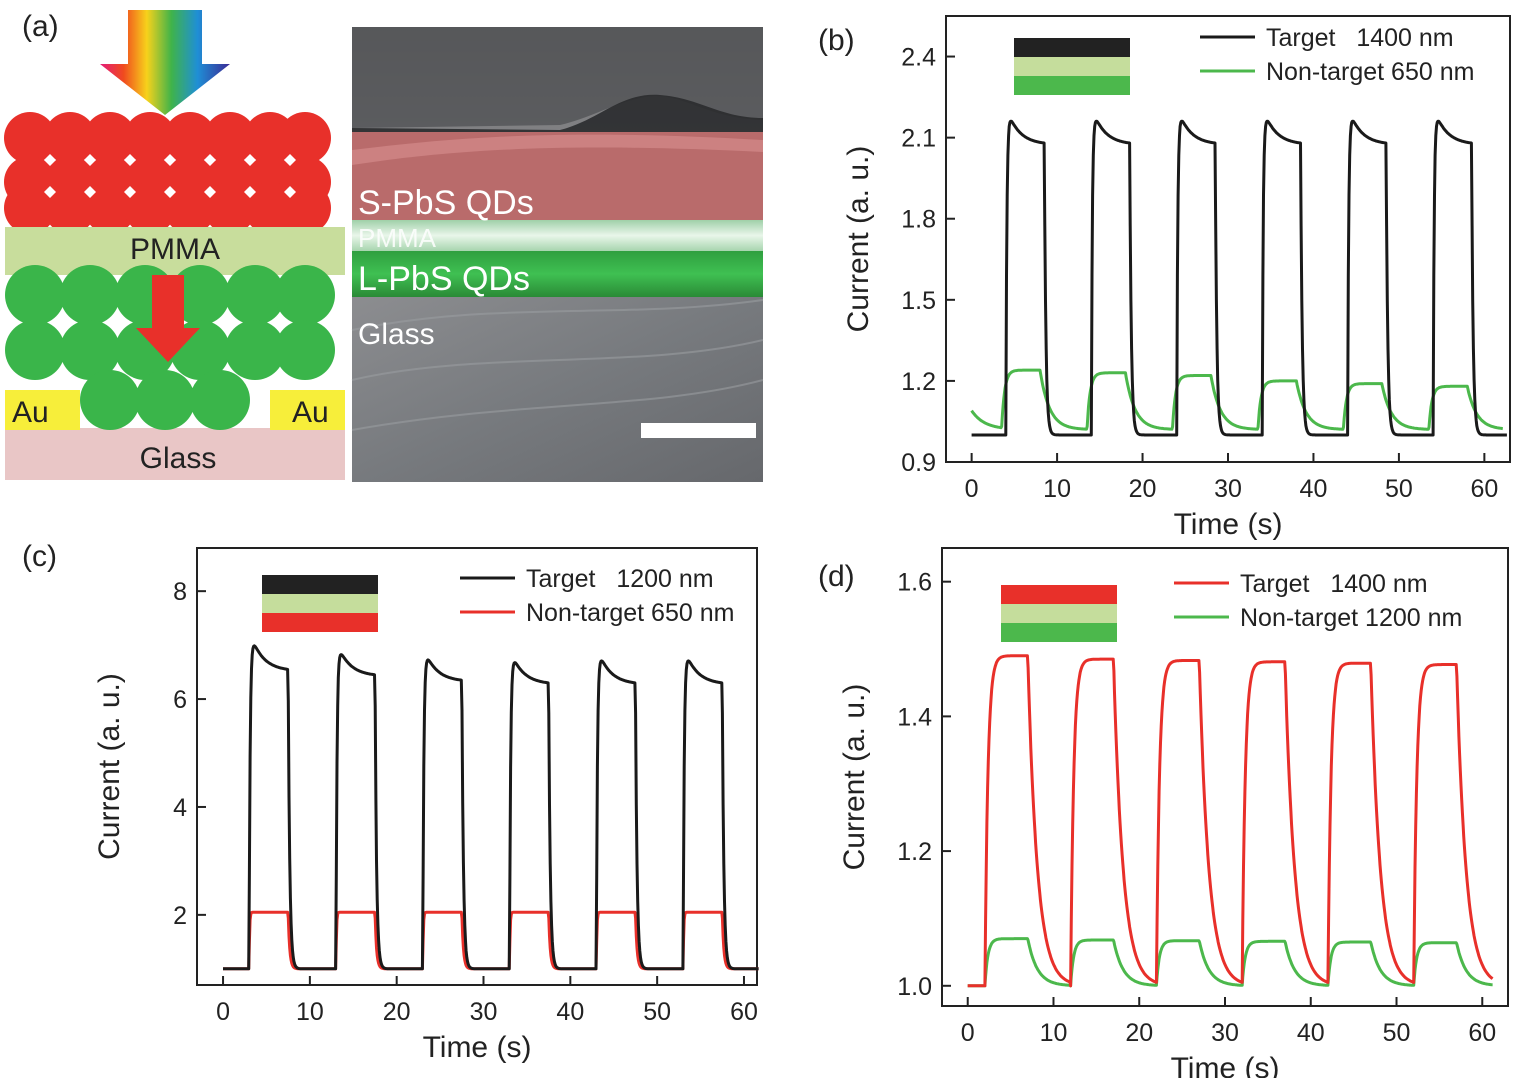  I want to click on long-wavelength-qd-layer, so click(170, 347).